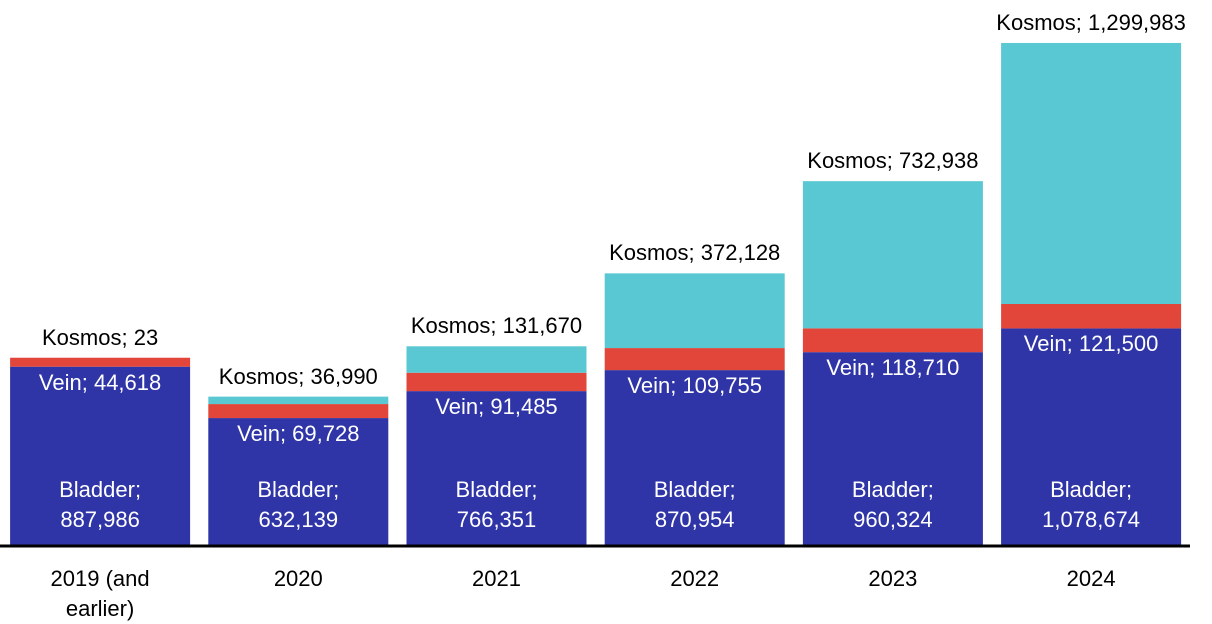  What do you see at coordinates (496, 326) in the screenshot?
I see `kosmos-label: Kosmos; 131,670` at bounding box center [496, 326].